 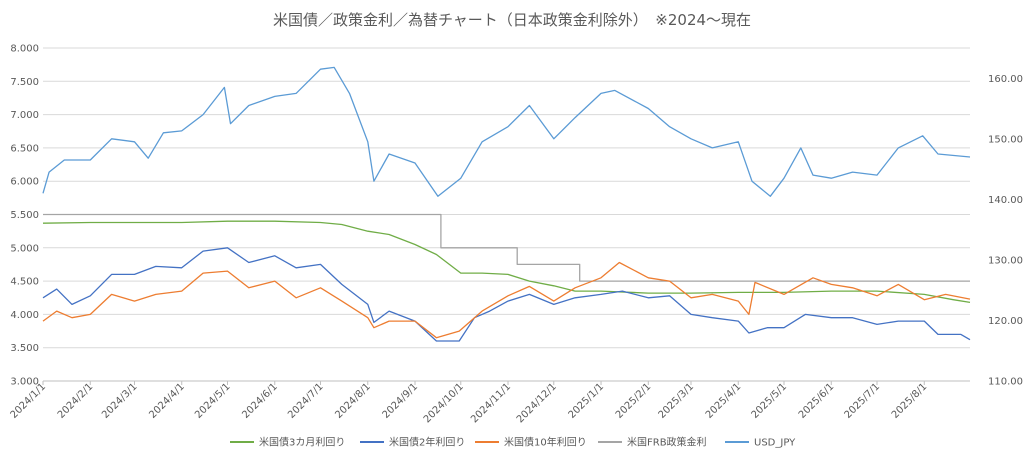 I want to click on y-left-tick-label: 5.000, so click(x=24, y=248).